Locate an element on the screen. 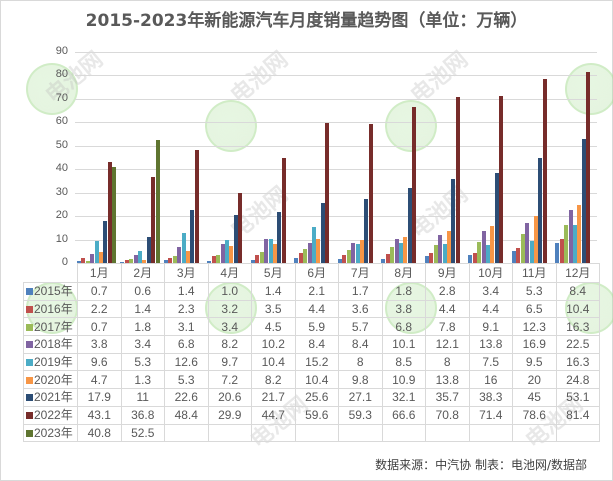  table-cell: 0.7 is located at coordinates (99, 327).